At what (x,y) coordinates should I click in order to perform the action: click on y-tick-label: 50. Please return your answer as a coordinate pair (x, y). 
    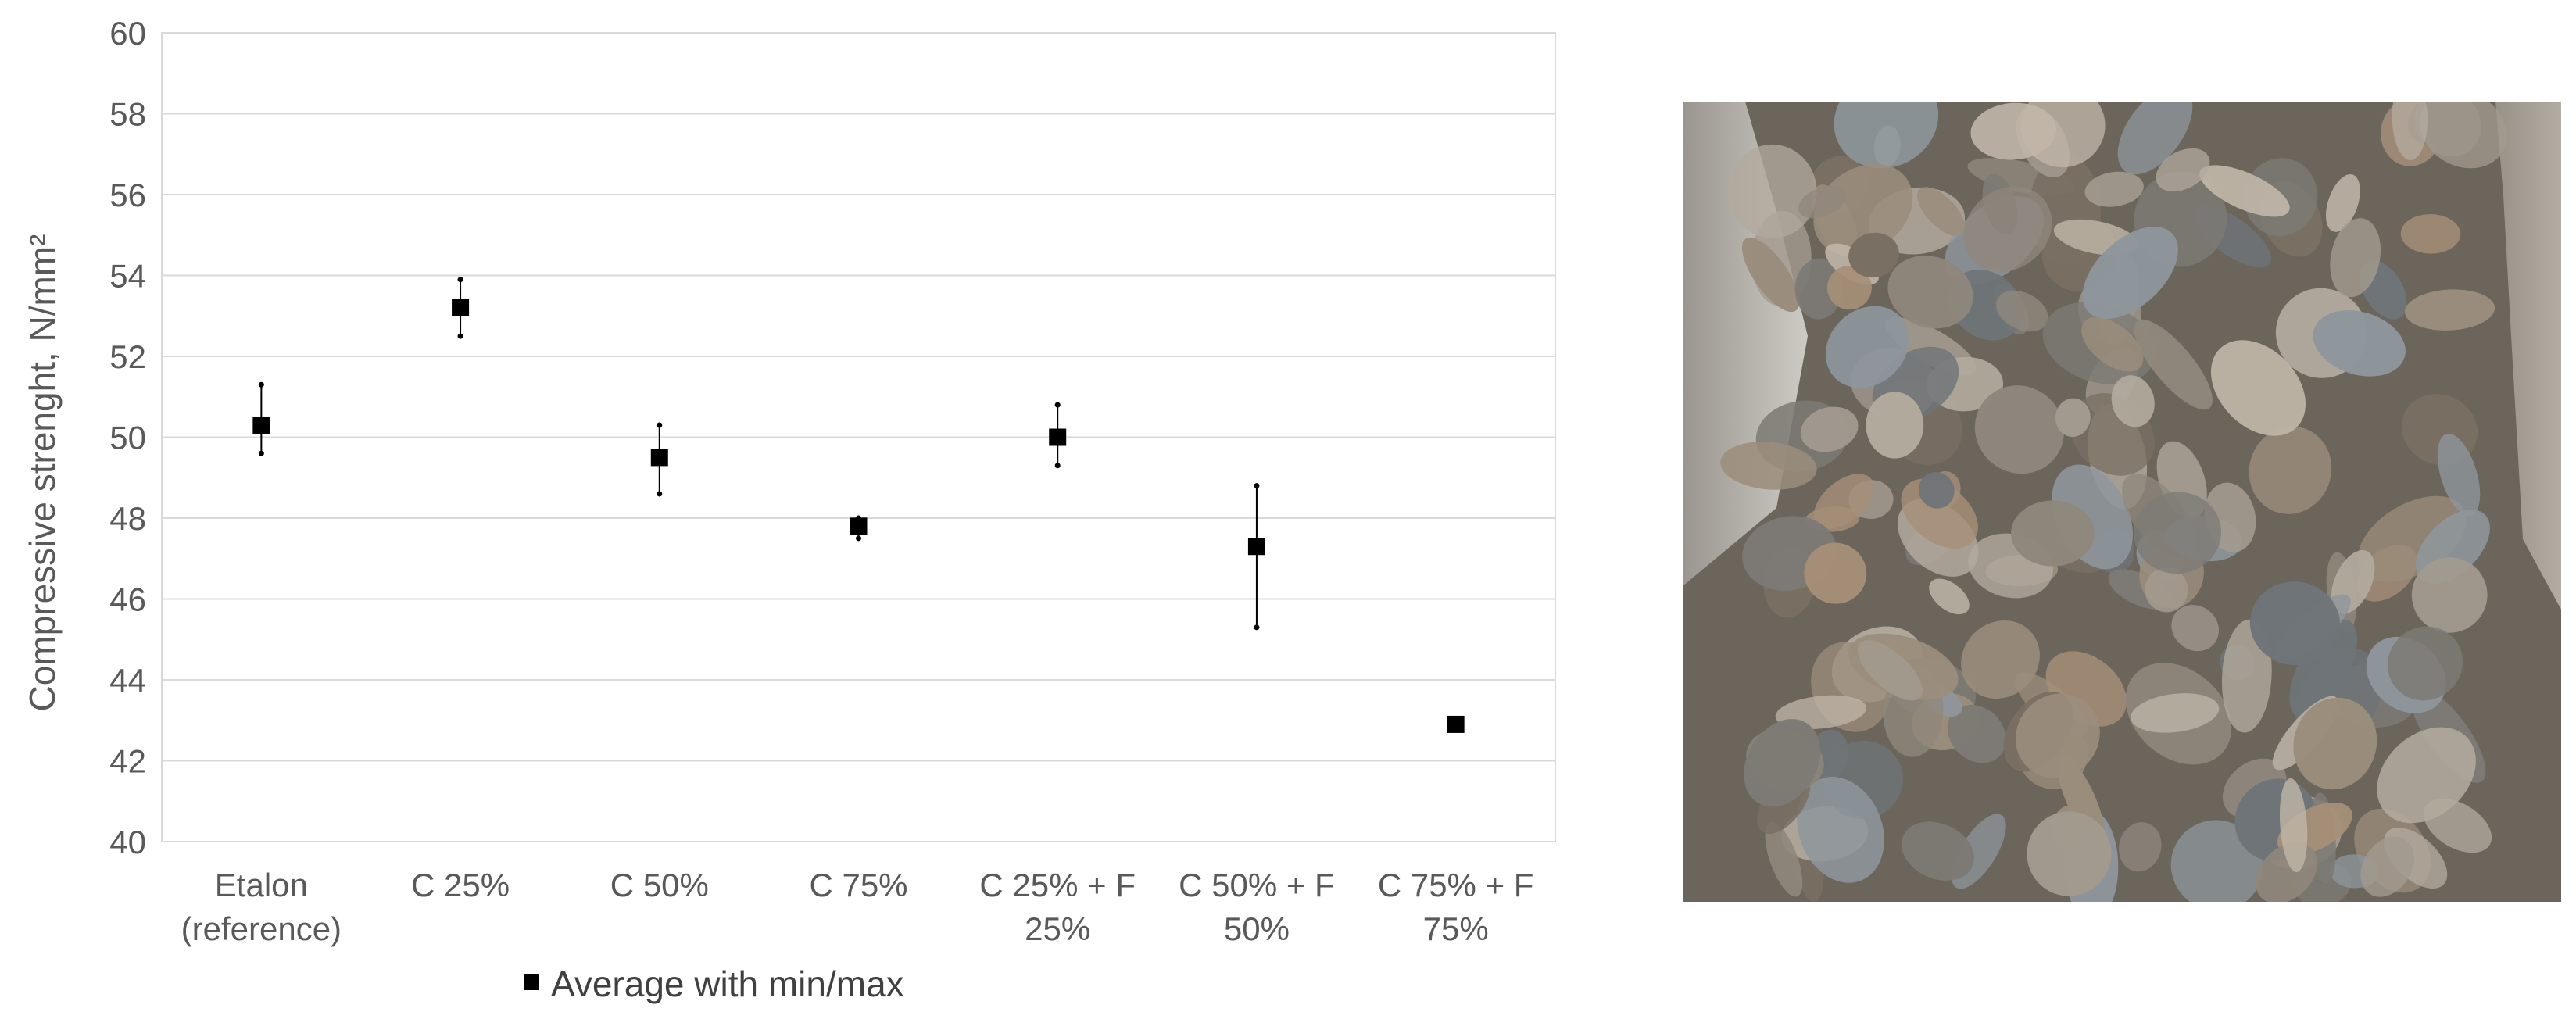
    Looking at the image, I should click on (127, 438).